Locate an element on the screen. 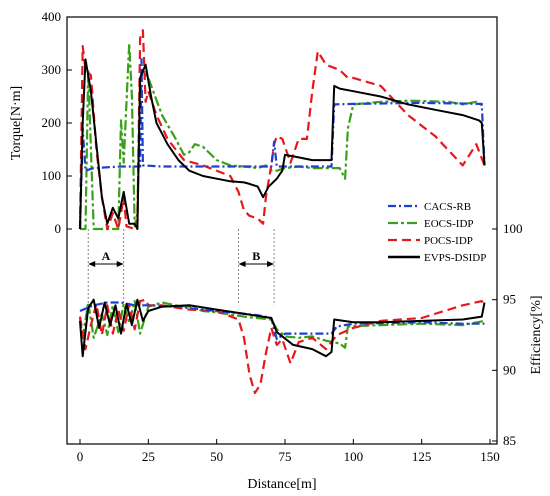 This screenshot has width=550, height=496. zone-guides is located at coordinates (181, 267).